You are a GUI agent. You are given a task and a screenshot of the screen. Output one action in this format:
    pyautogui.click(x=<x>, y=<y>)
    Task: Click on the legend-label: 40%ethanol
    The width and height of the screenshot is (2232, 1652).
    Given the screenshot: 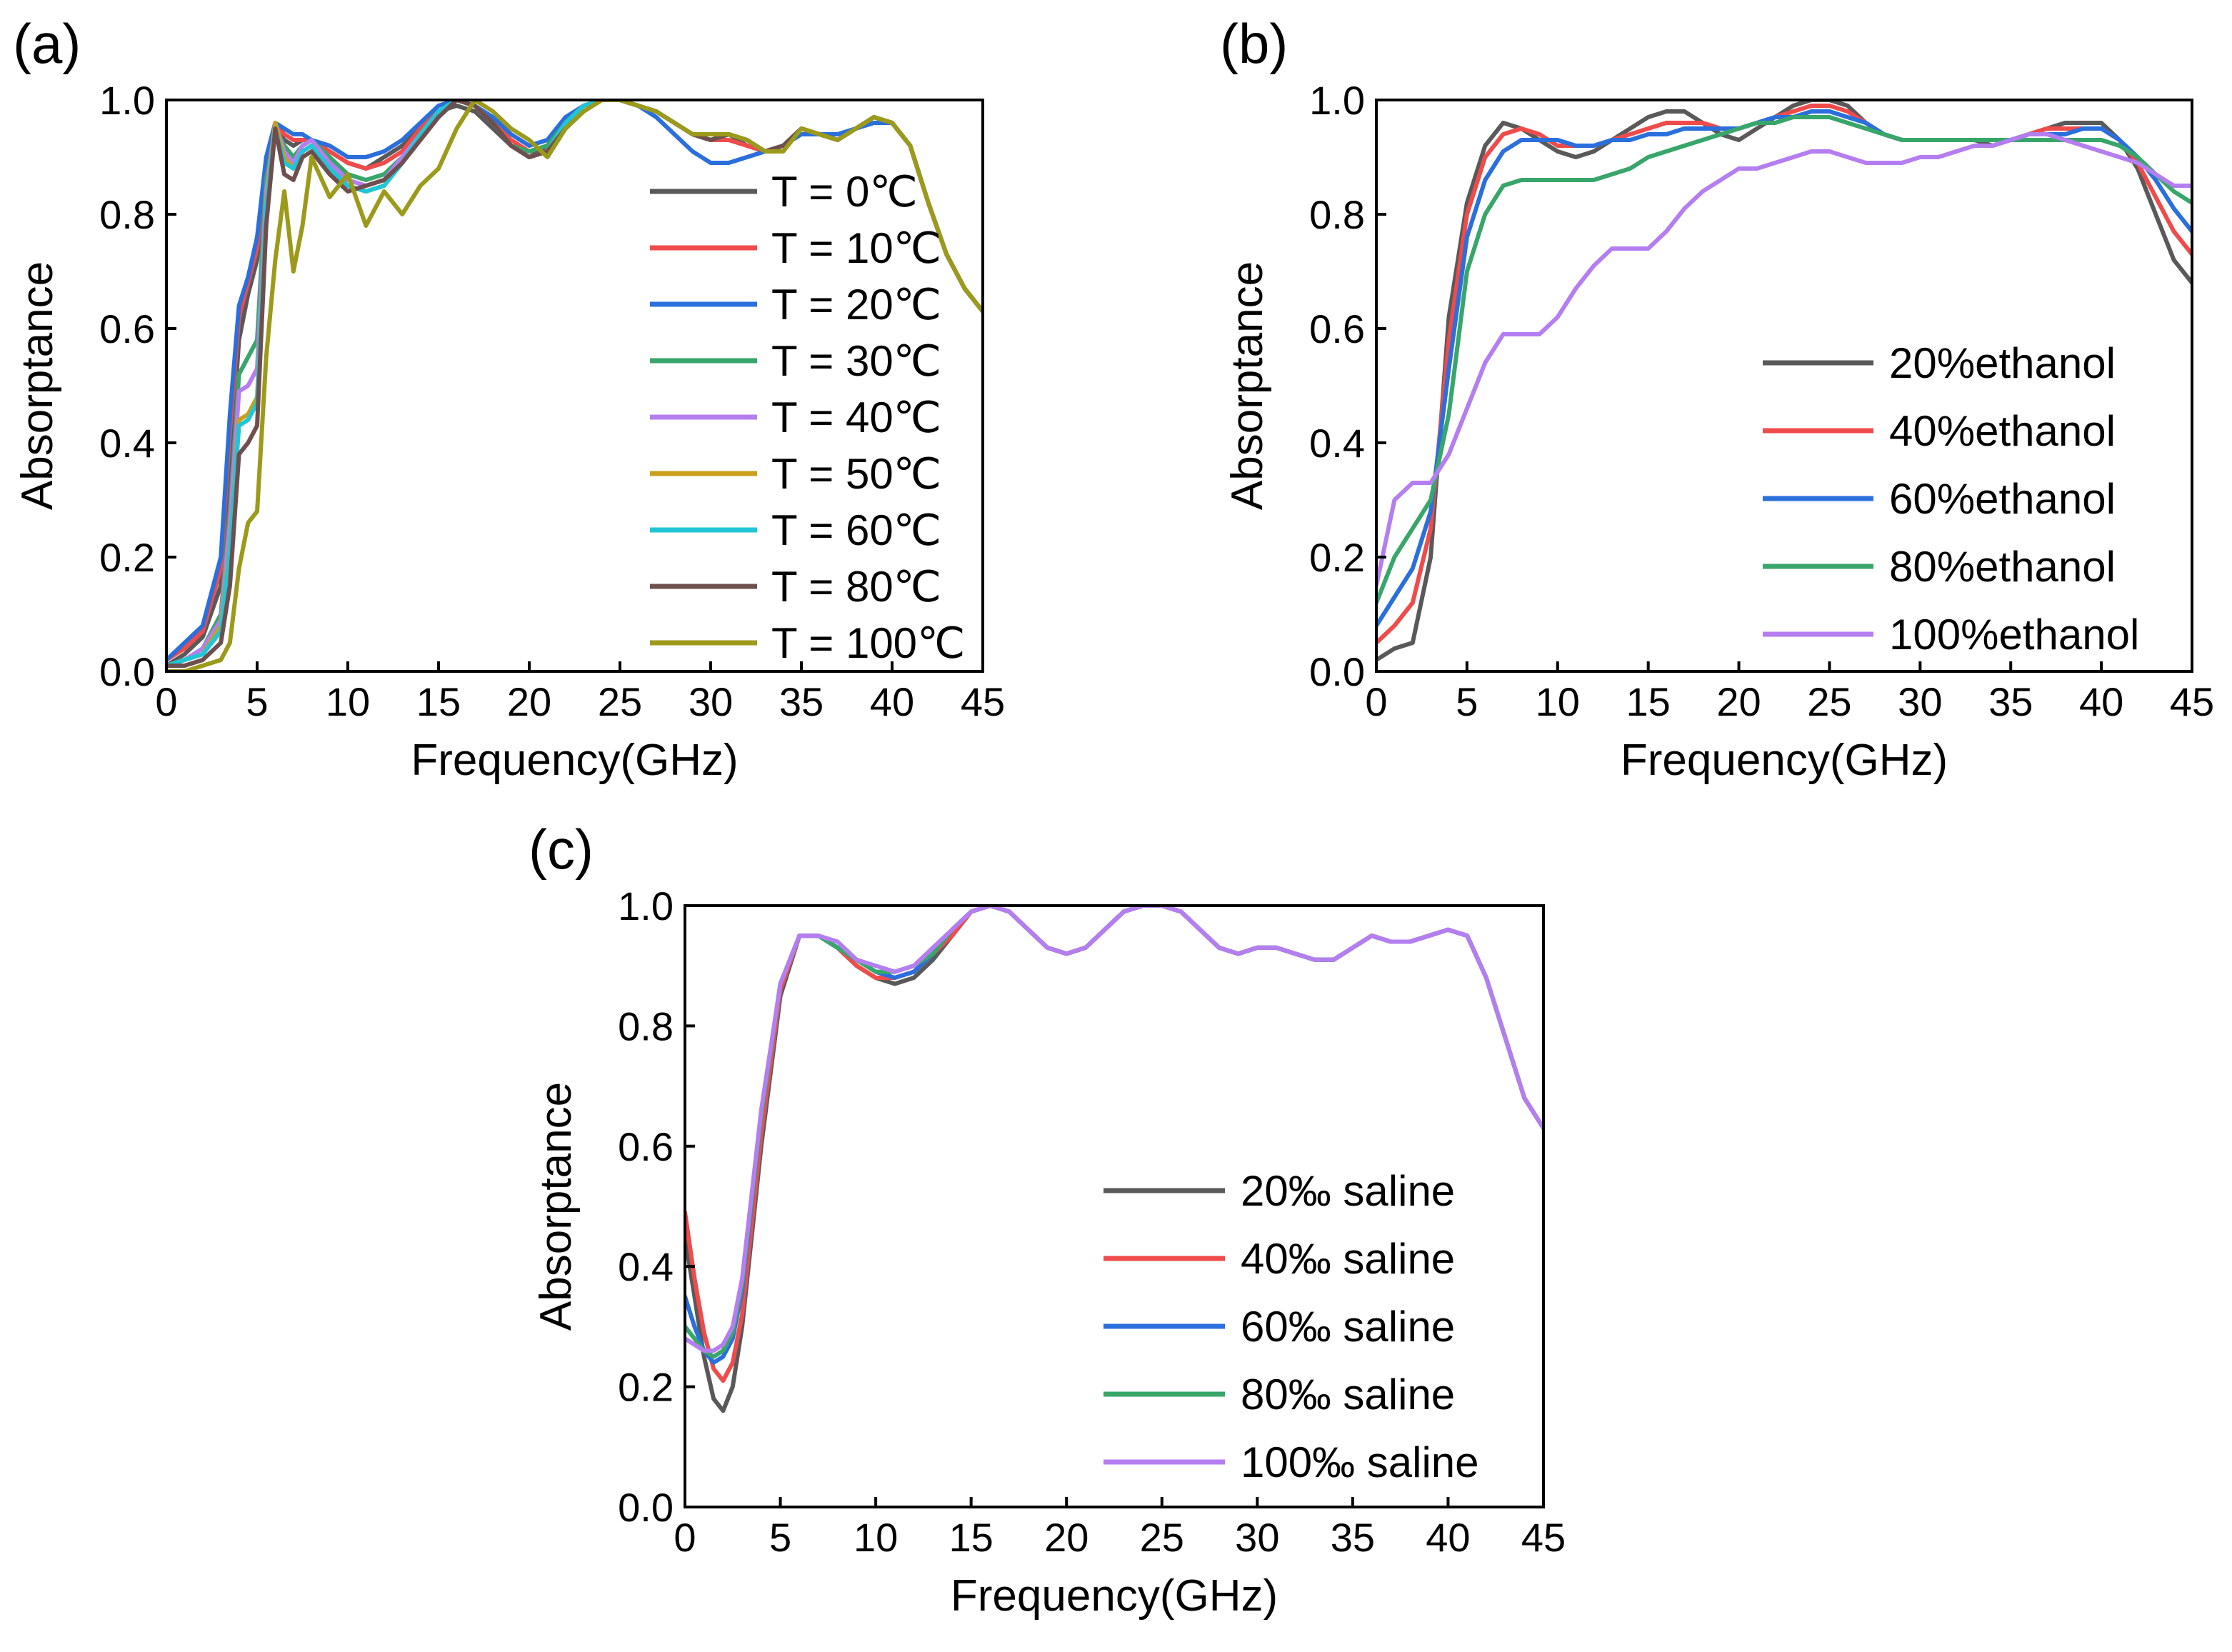 What is the action you would take?
    pyautogui.click(x=2002, y=431)
    